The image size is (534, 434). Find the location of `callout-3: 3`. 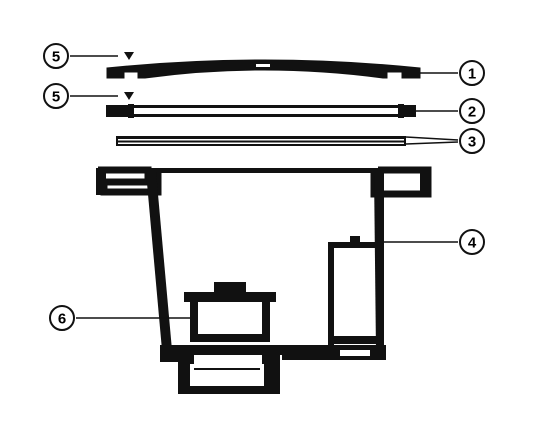

callout-3: 3 is located at coordinates (472, 141).